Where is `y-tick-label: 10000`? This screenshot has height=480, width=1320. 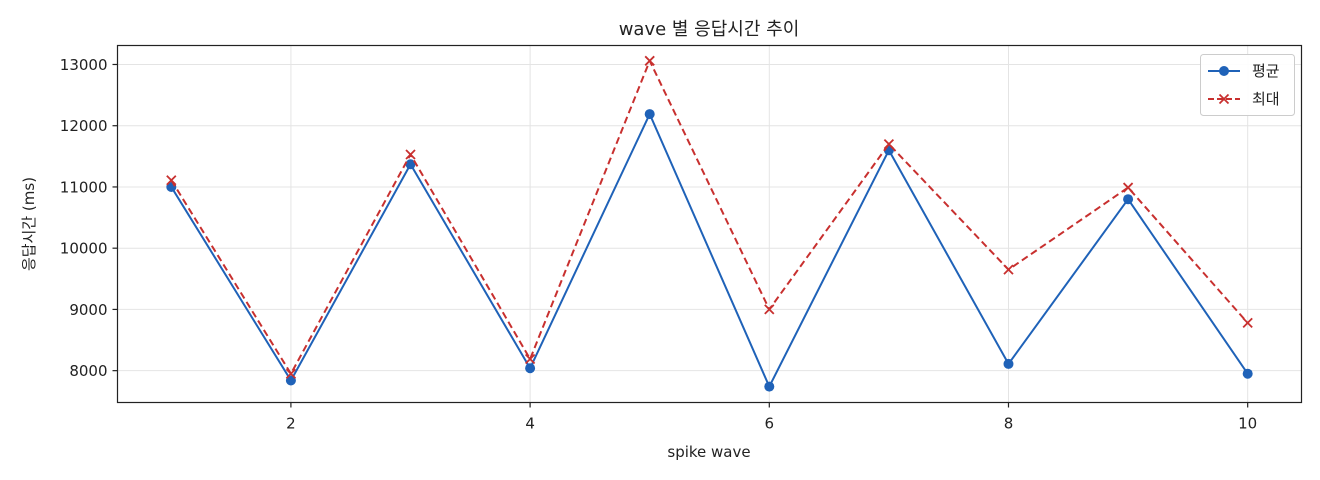 y-tick-label: 10000 is located at coordinates (84, 249).